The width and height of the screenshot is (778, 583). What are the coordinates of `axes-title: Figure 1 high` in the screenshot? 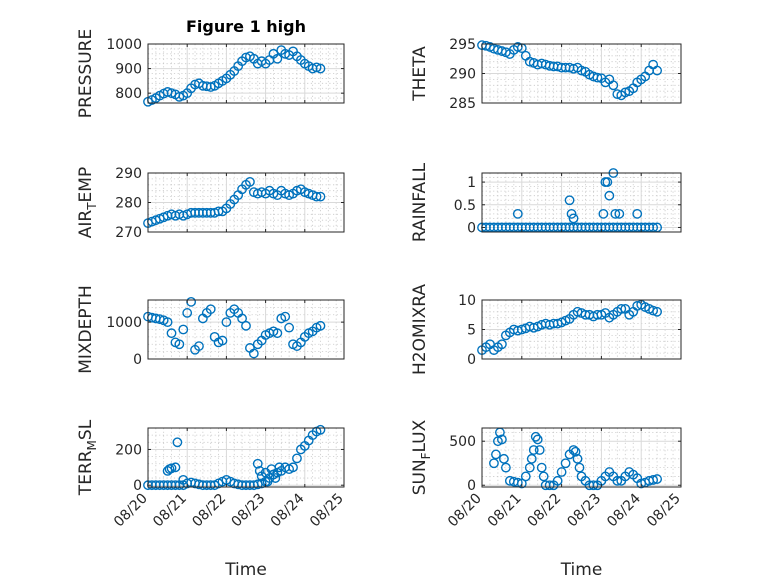 It's located at (246, 26).